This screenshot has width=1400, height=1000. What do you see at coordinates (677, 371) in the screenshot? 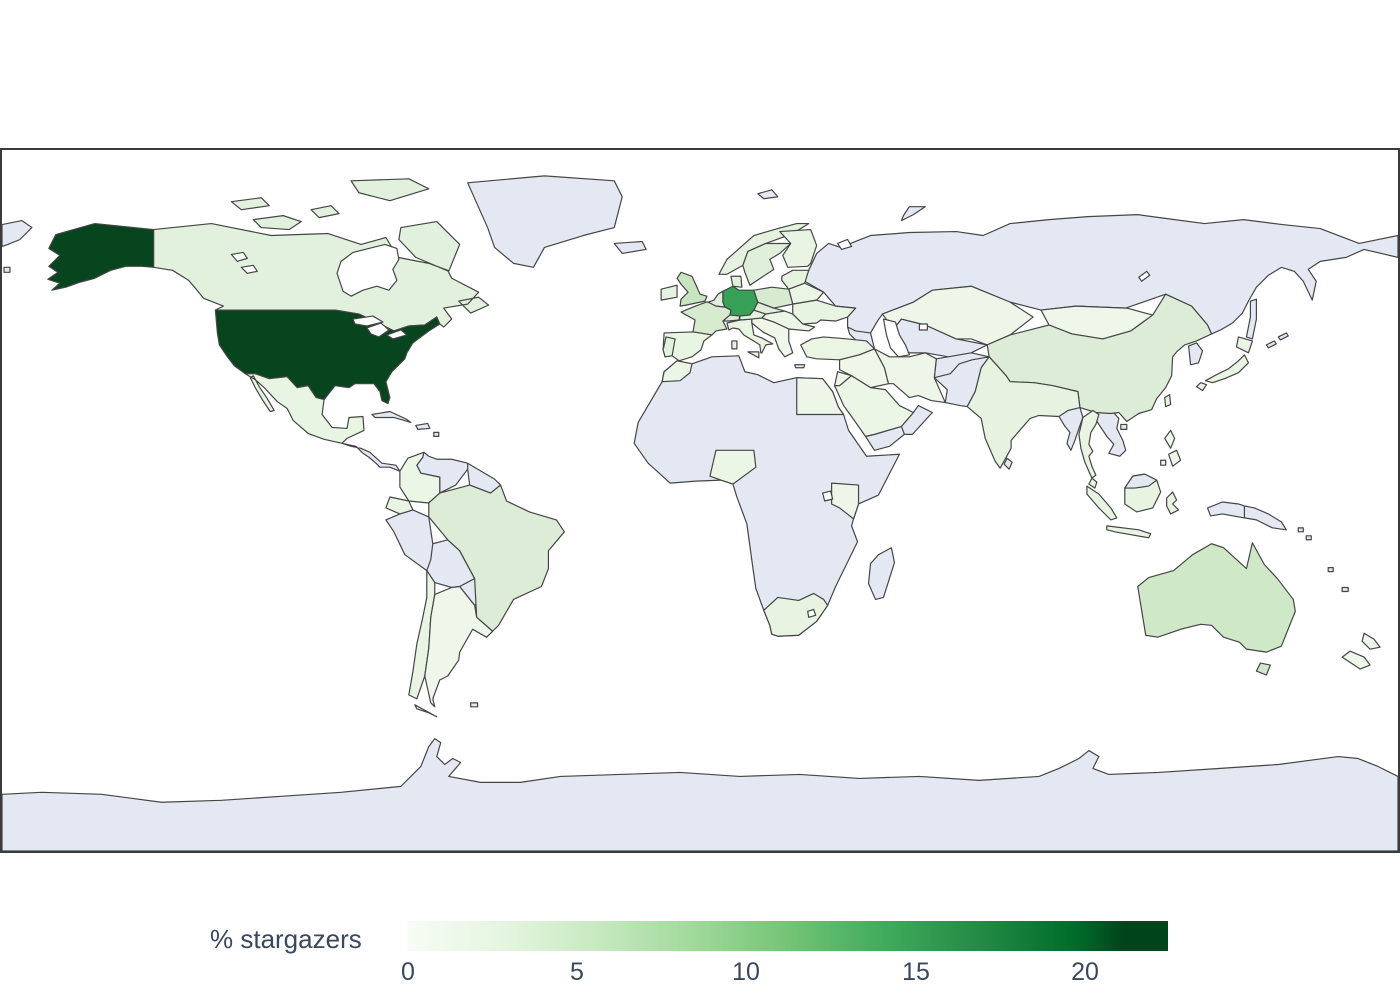
I see `country-morocco` at bounding box center [677, 371].